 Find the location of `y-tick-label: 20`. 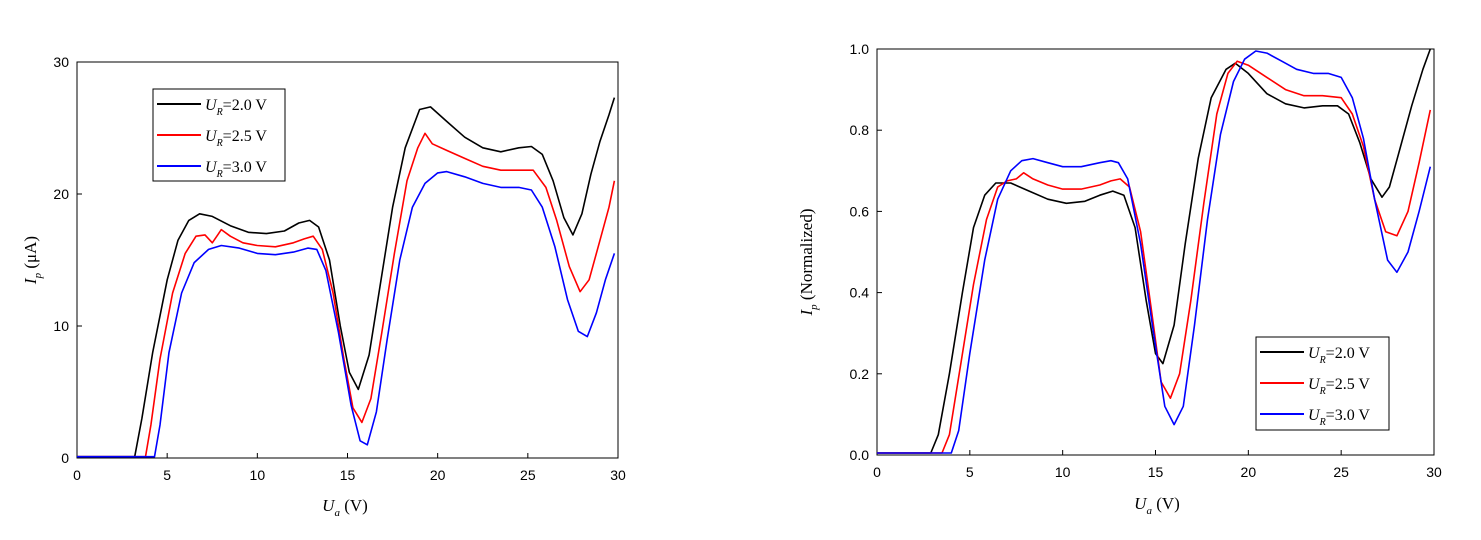

y-tick-label: 20 is located at coordinates (61, 194).